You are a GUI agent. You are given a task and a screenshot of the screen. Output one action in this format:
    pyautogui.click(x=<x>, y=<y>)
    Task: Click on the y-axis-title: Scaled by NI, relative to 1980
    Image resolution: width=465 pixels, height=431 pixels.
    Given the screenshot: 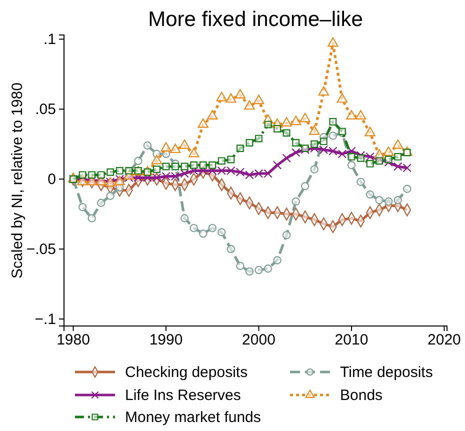 What is the action you would take?
    pyautogui.click(x=17, y=180)
    